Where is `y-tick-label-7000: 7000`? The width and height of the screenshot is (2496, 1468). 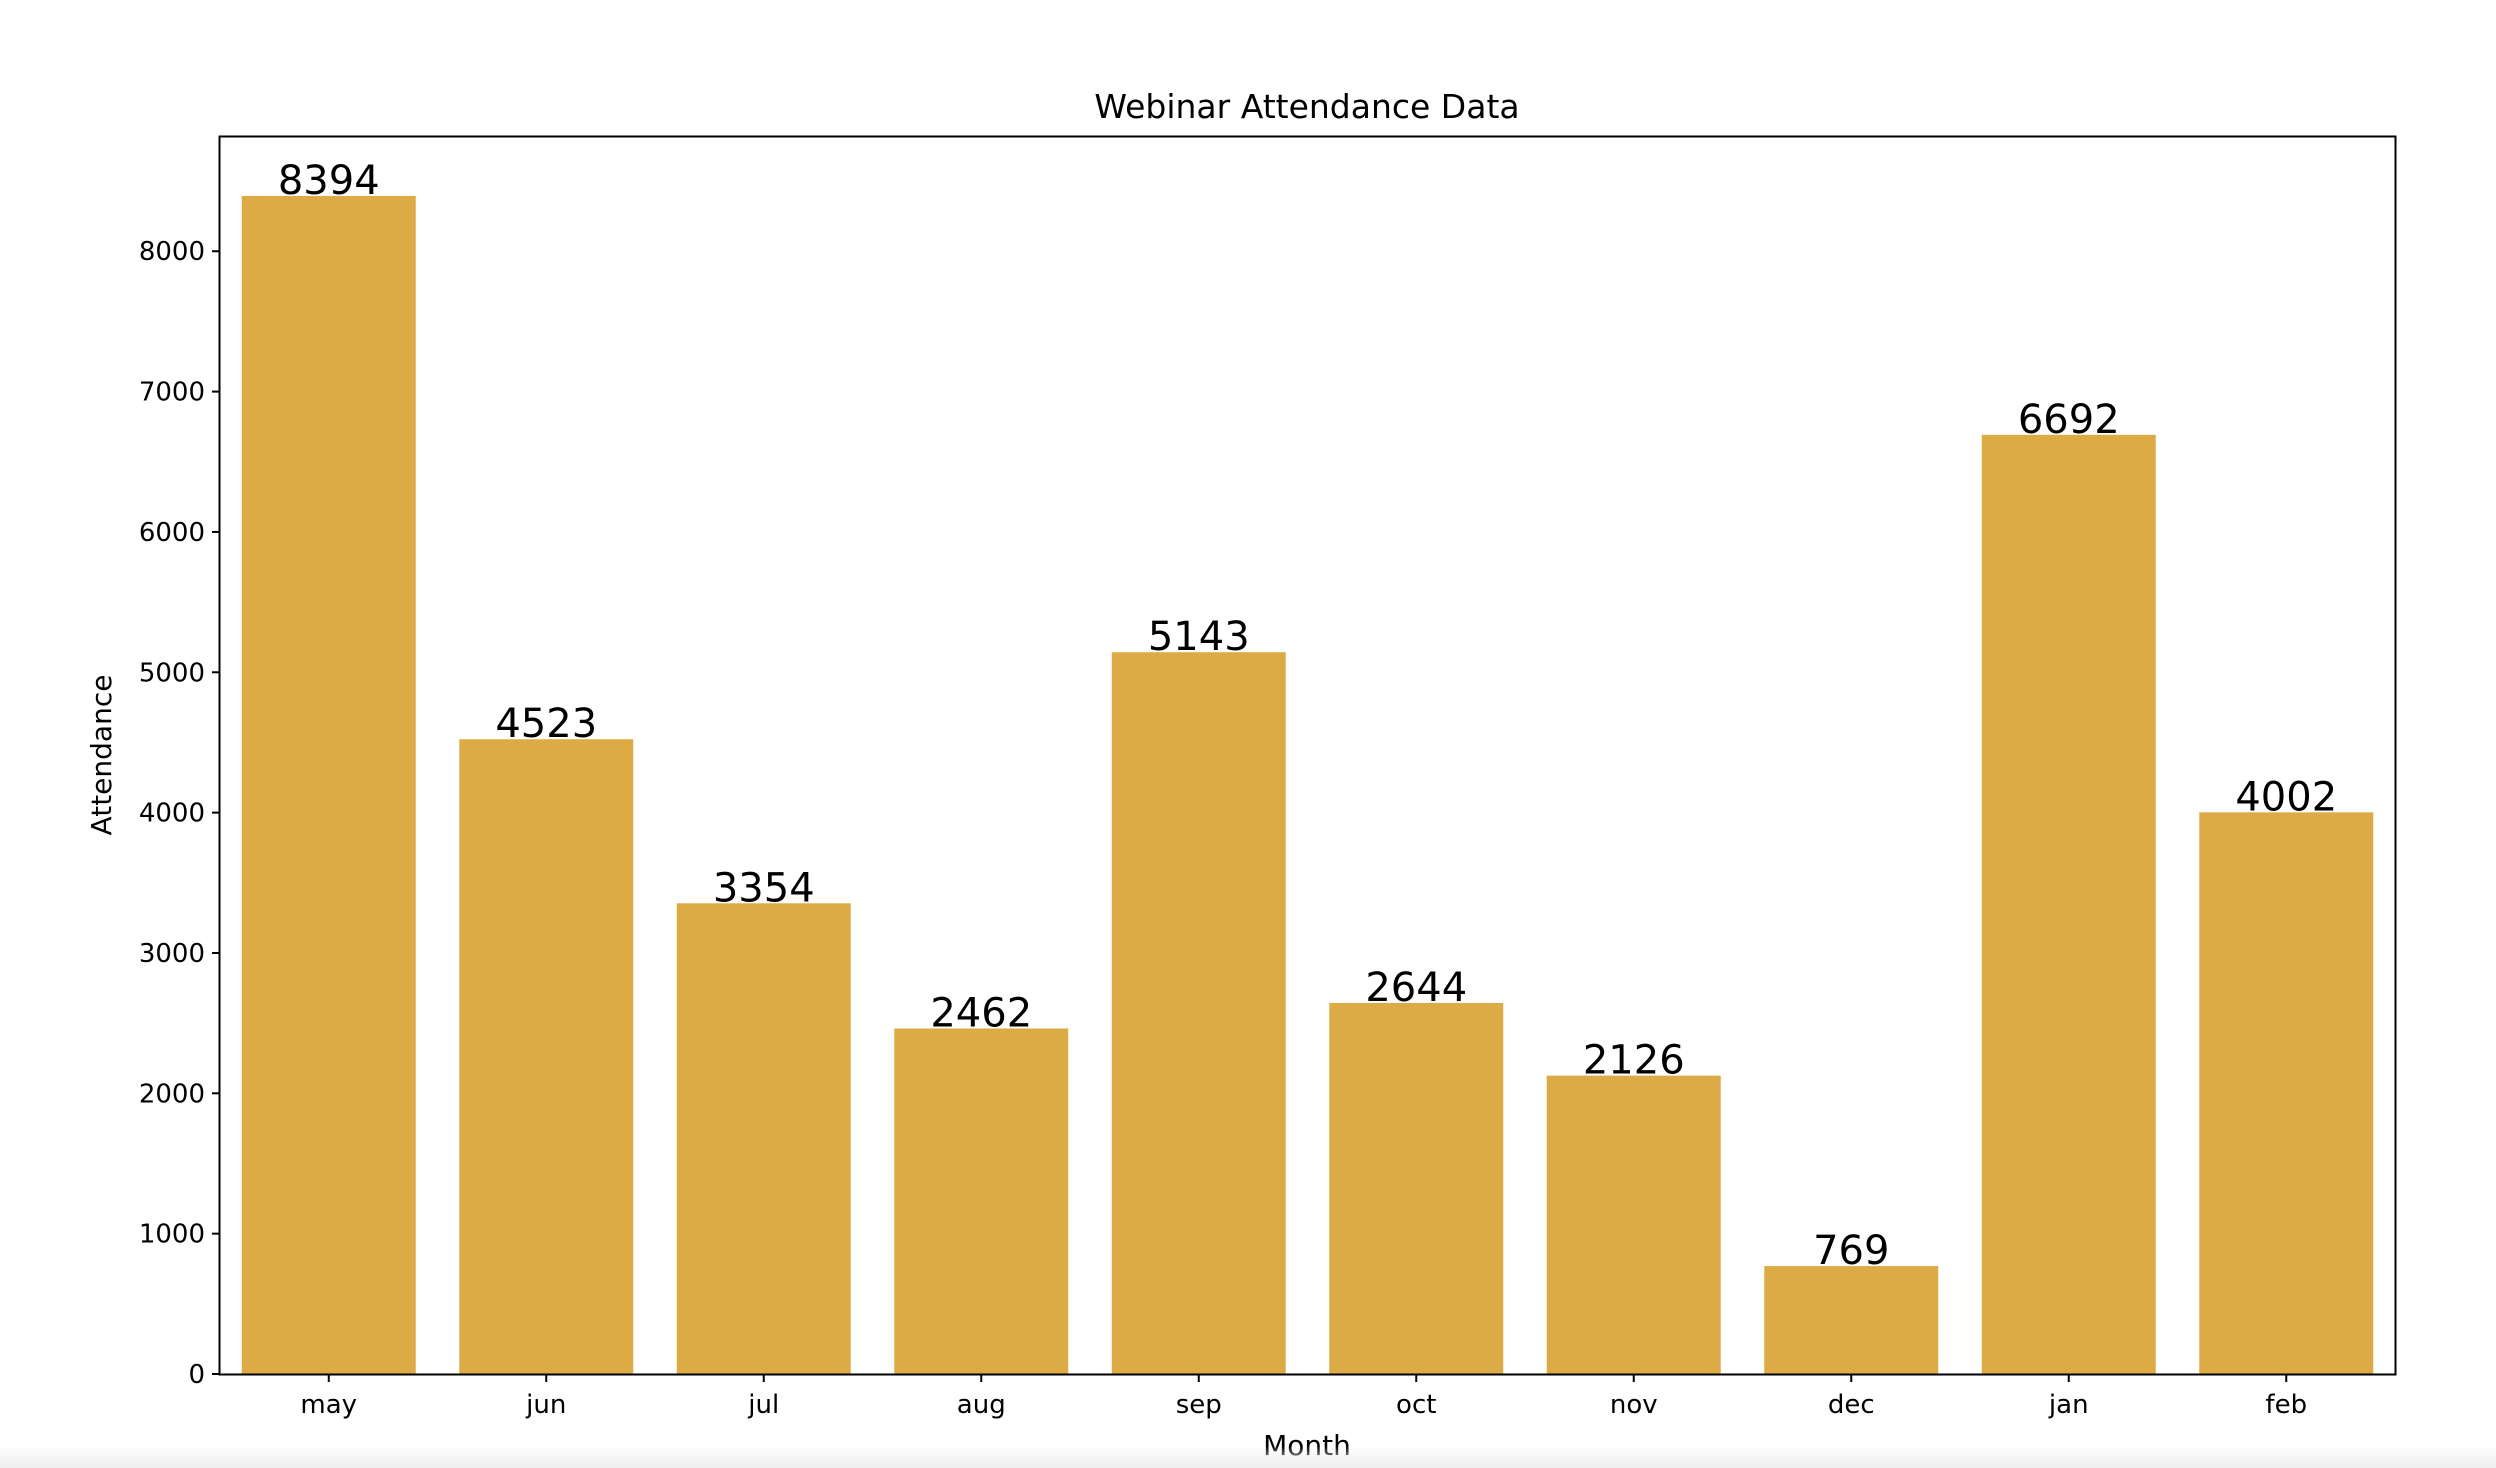 y-tick-label-7000: 7000 is located at coordinates (172, 393).